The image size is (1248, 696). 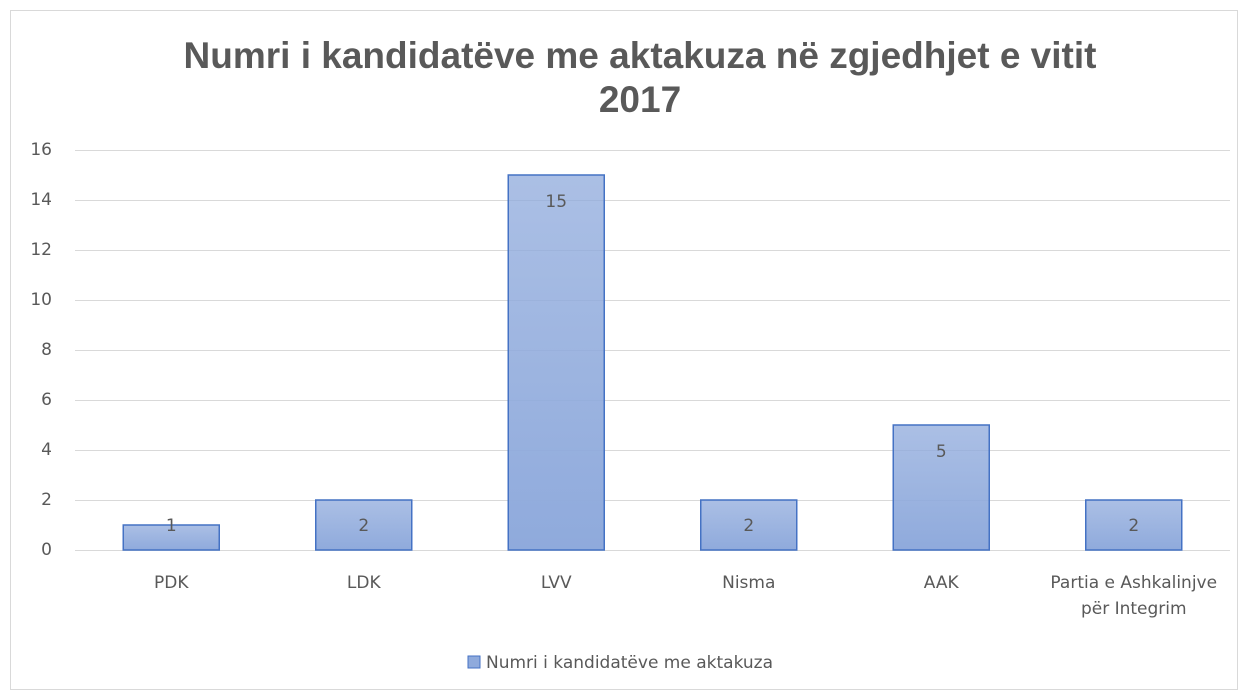 What do you see at coordinates (556, 202) in the screenshot?
I see `data-label: 15` at bounding box center [556, 202].